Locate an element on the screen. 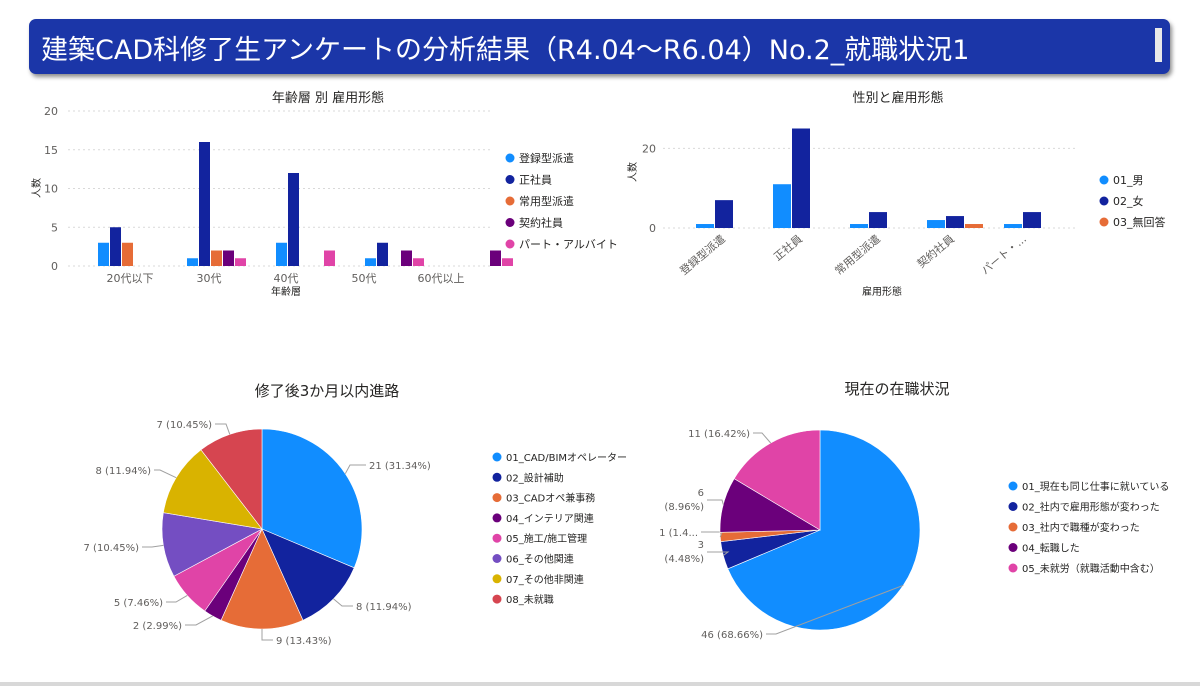  pie-data-label: (4.48%) is located at coordinates (684, 559).